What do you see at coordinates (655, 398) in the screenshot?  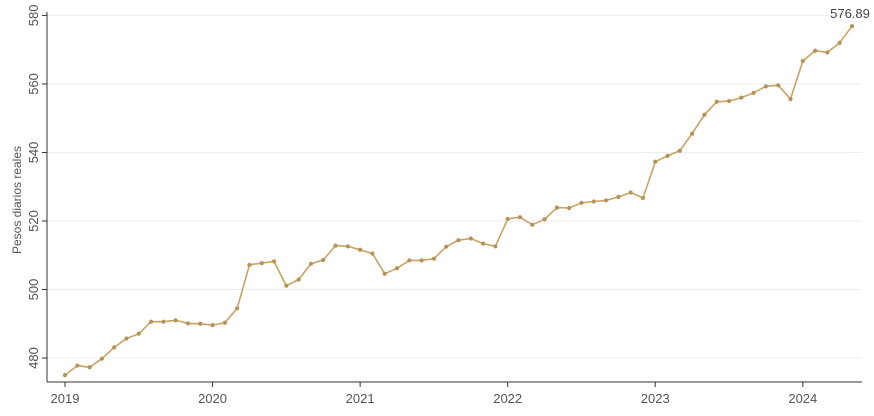 I see `x-tick-label: 2023` at bounding box center [655, 398].